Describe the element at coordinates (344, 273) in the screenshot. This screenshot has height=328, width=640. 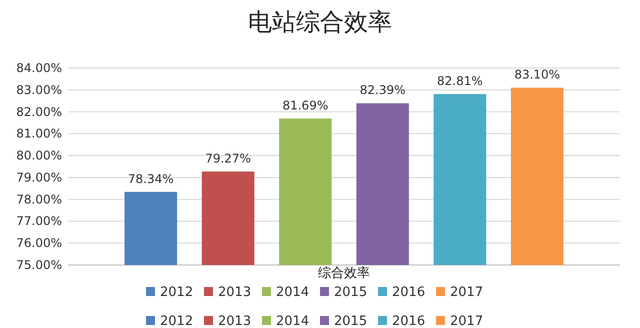
I see `x-tick-label: 综合效率` at that location.